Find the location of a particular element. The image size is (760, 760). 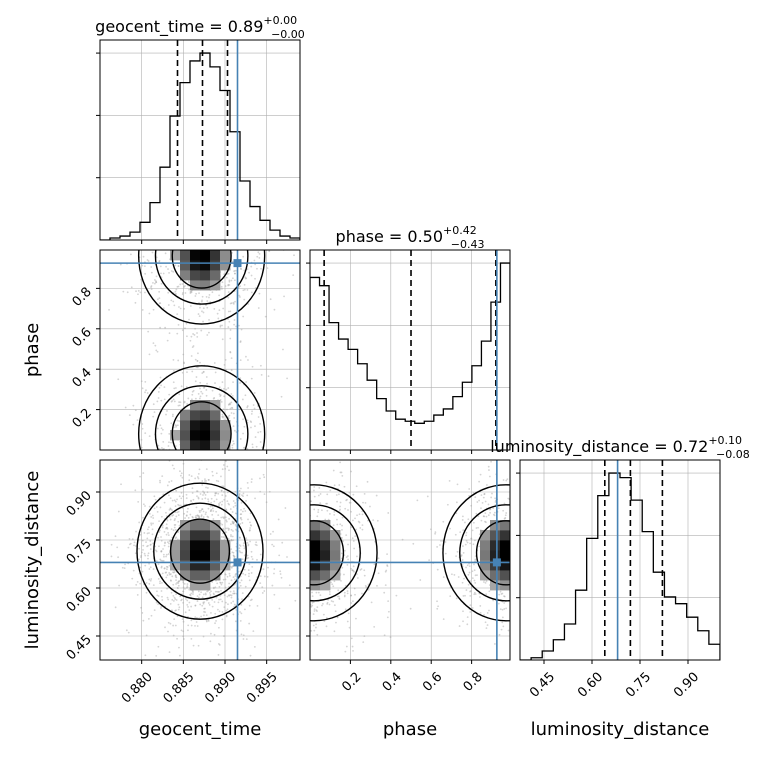

scatter-panel-phase-luminosity_distance is located at coordinates (399, 560).